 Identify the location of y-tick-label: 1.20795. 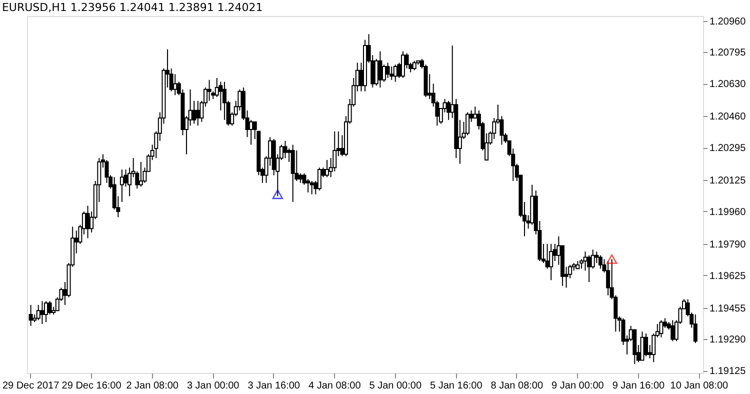
(728, 53).